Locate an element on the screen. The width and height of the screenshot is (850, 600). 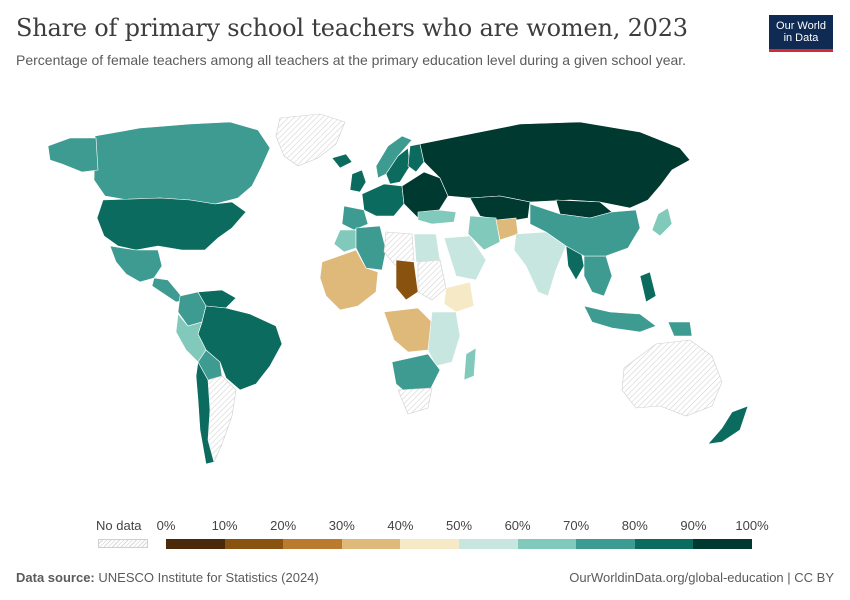
region-argentina is located at coordinates (222, 419).